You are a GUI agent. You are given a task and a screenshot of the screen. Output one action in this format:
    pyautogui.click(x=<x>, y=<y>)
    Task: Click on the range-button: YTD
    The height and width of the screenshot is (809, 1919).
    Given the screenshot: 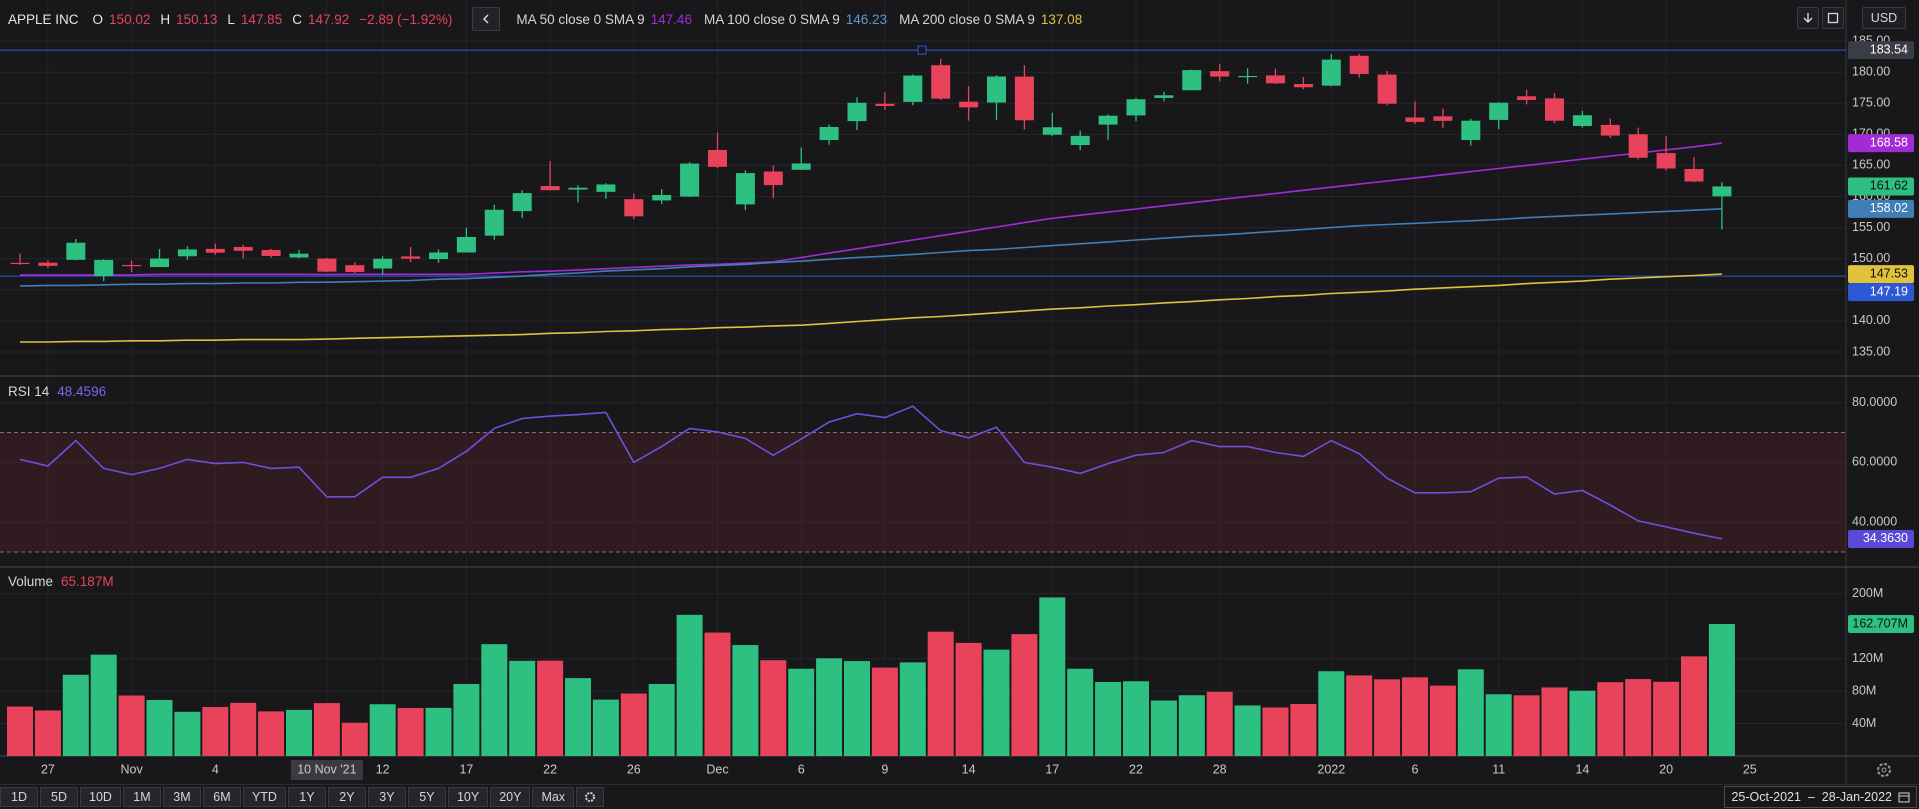 What is the action you would take?
    pyautogui.click(x=264, y=797)
    